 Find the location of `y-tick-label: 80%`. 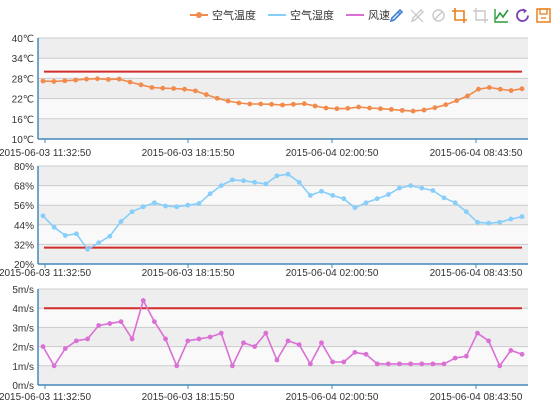

y-tick-label: 80% is located at coordinates (24, 167).